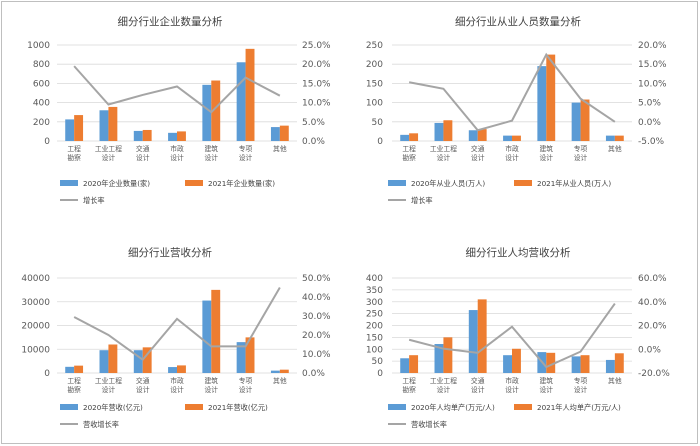 The height and width of the screenshot is (446, 700). What do you see at coordinates (374, 315) in the screenshot?
I see `y-tick-label: 250` at bounding box center [374, 315].